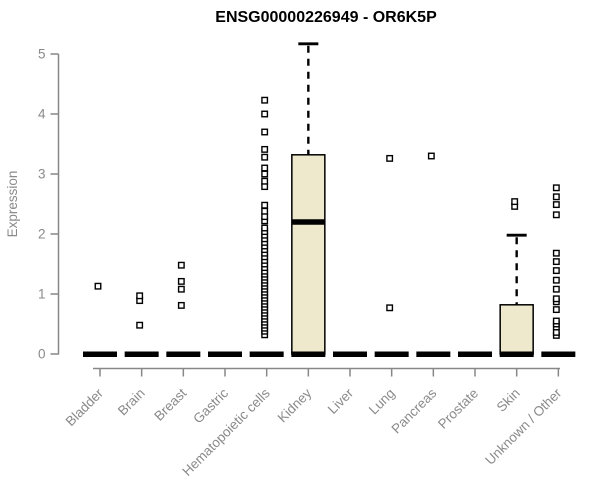  I want to click on y-tick-label: 0, so click(42, 354).